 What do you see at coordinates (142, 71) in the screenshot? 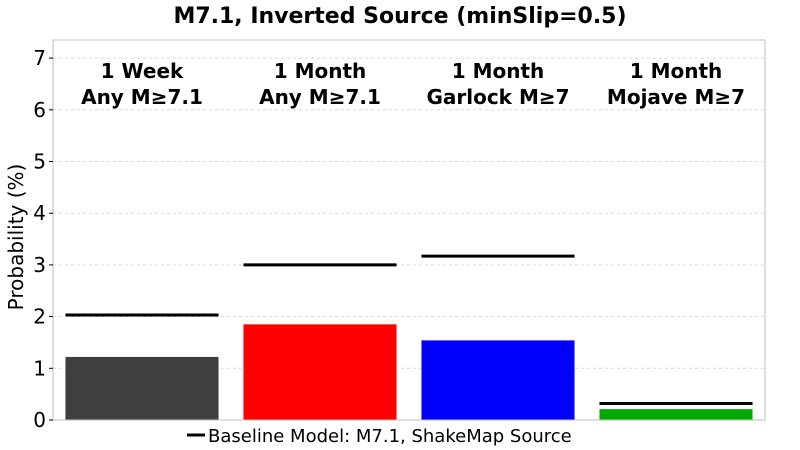
I see `category-label-line1: 1 Week` at bounding box center [142, 71].